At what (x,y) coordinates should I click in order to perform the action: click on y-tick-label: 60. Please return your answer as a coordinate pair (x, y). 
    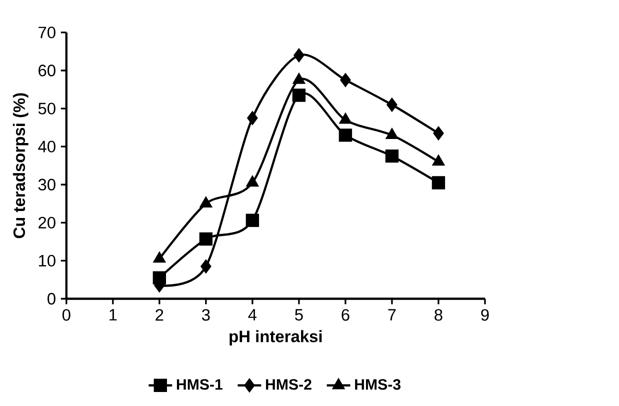
    Looking at the image, I should click on (47, 70).